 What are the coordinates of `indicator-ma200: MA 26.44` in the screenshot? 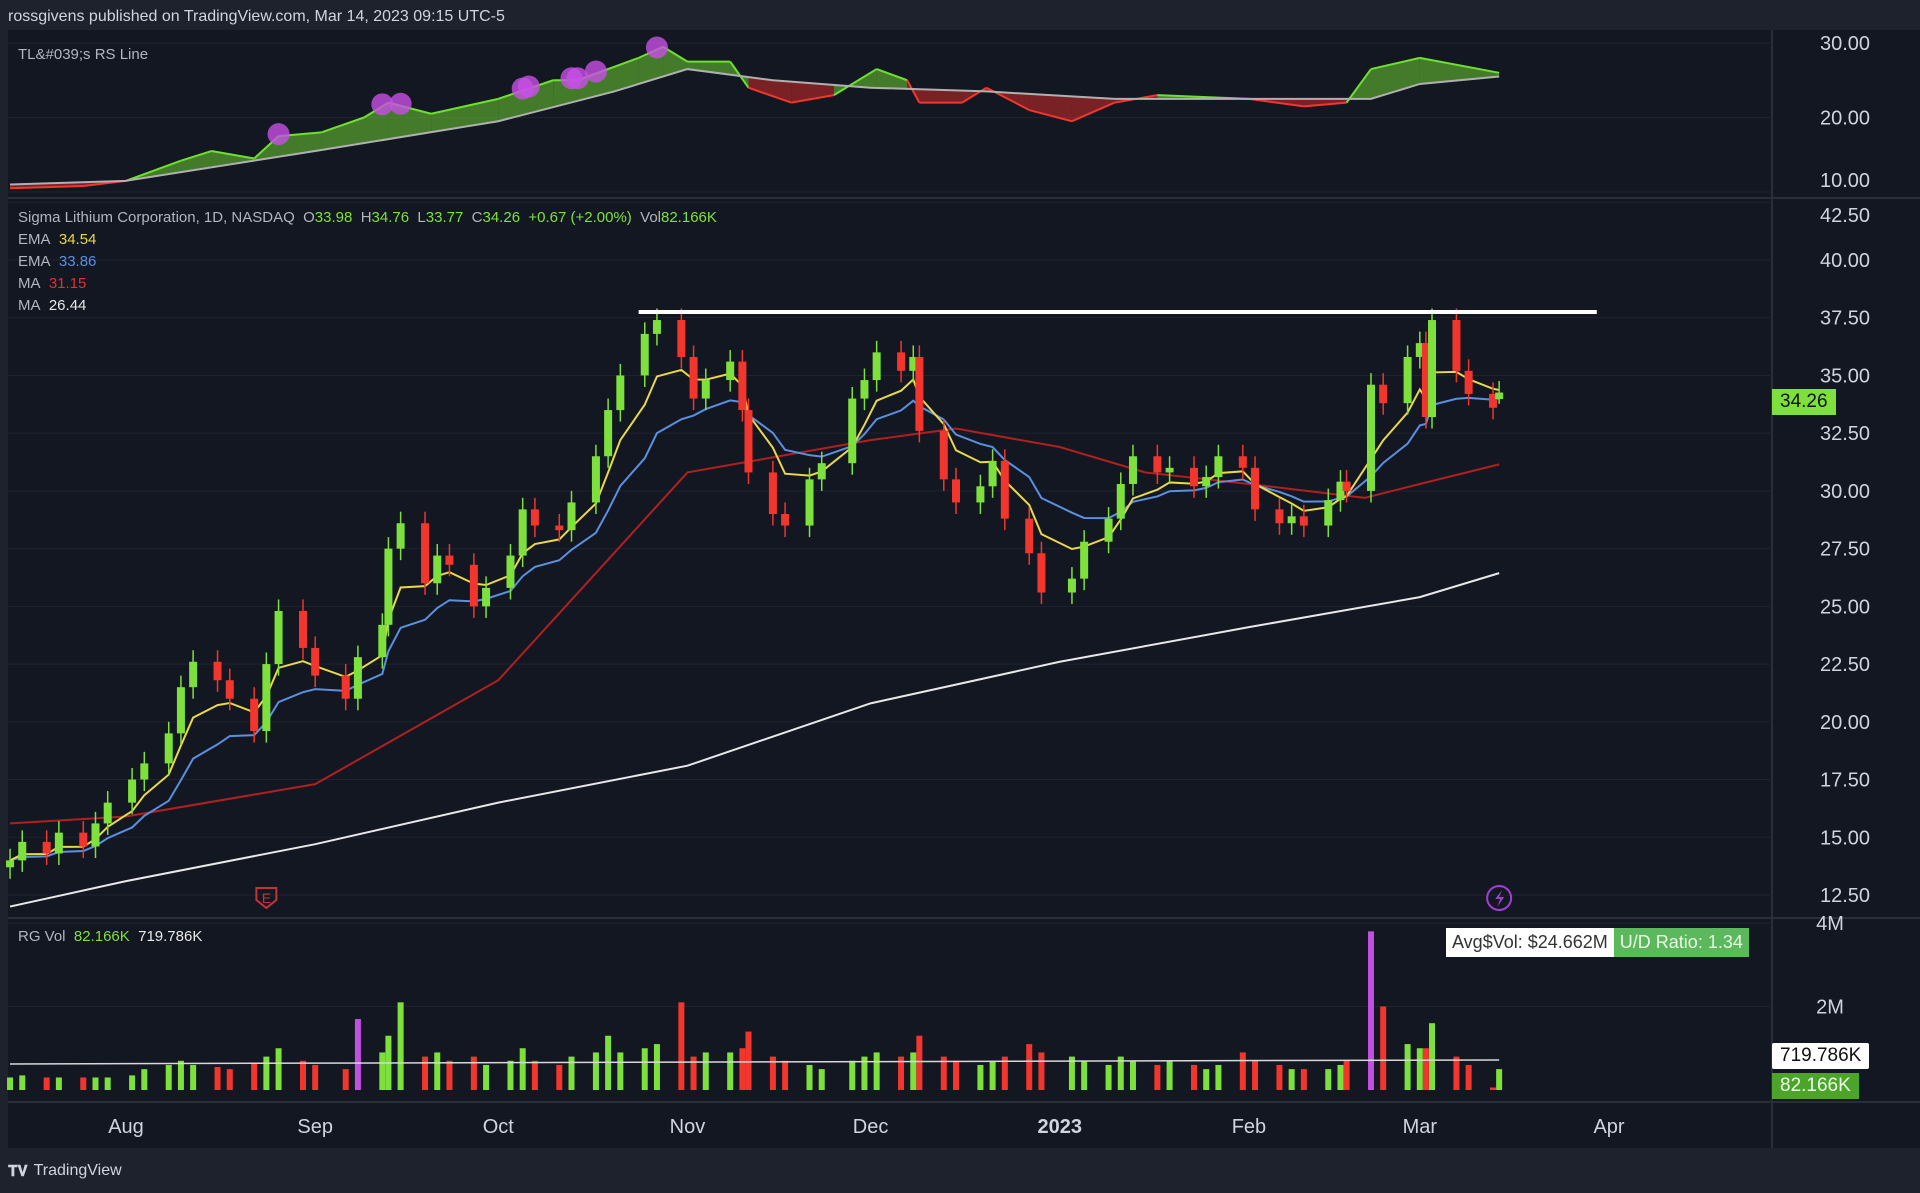 It's located at (52, 305).